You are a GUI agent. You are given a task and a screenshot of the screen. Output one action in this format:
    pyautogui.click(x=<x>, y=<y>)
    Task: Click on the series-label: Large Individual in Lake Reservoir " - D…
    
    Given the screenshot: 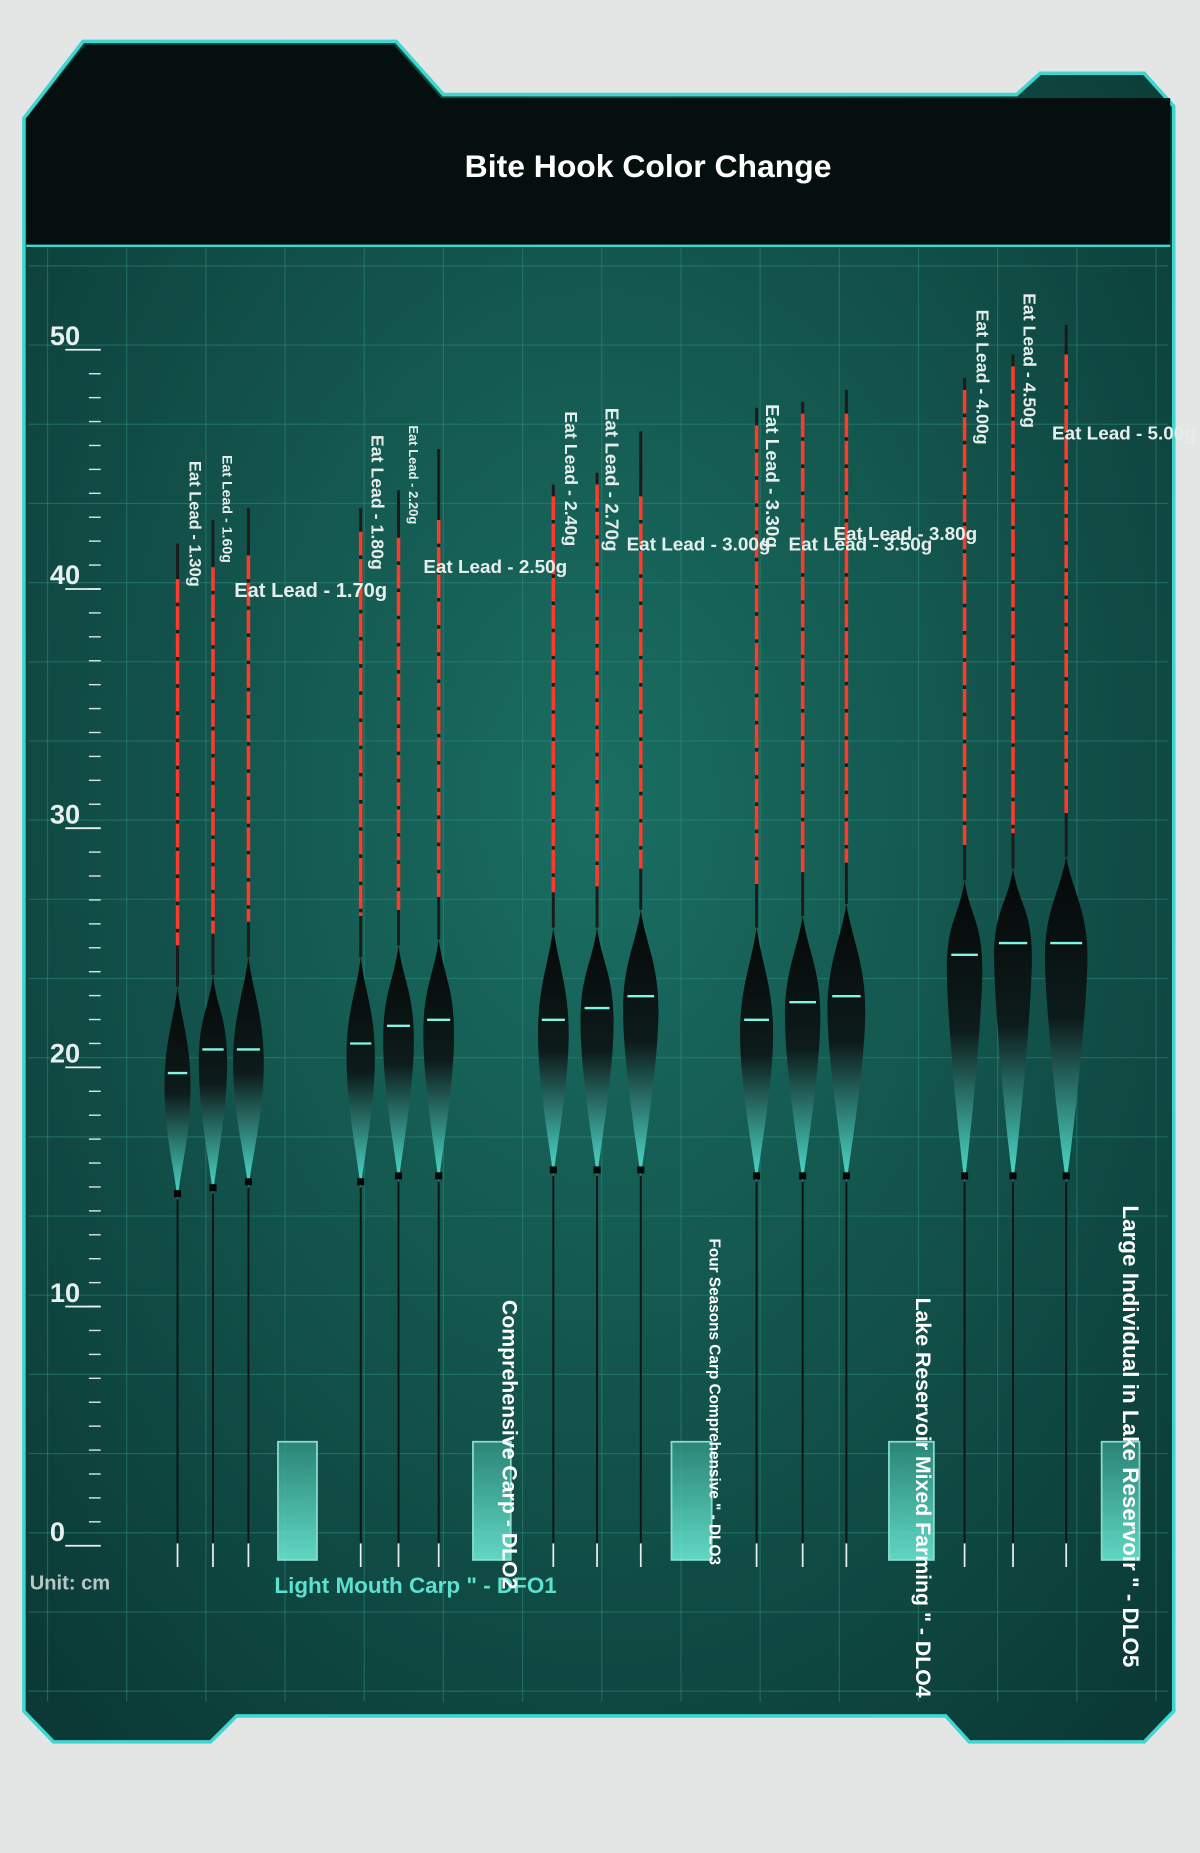 What is the action you would take?
    pyautogui.click(x=1130, y=1436)
    